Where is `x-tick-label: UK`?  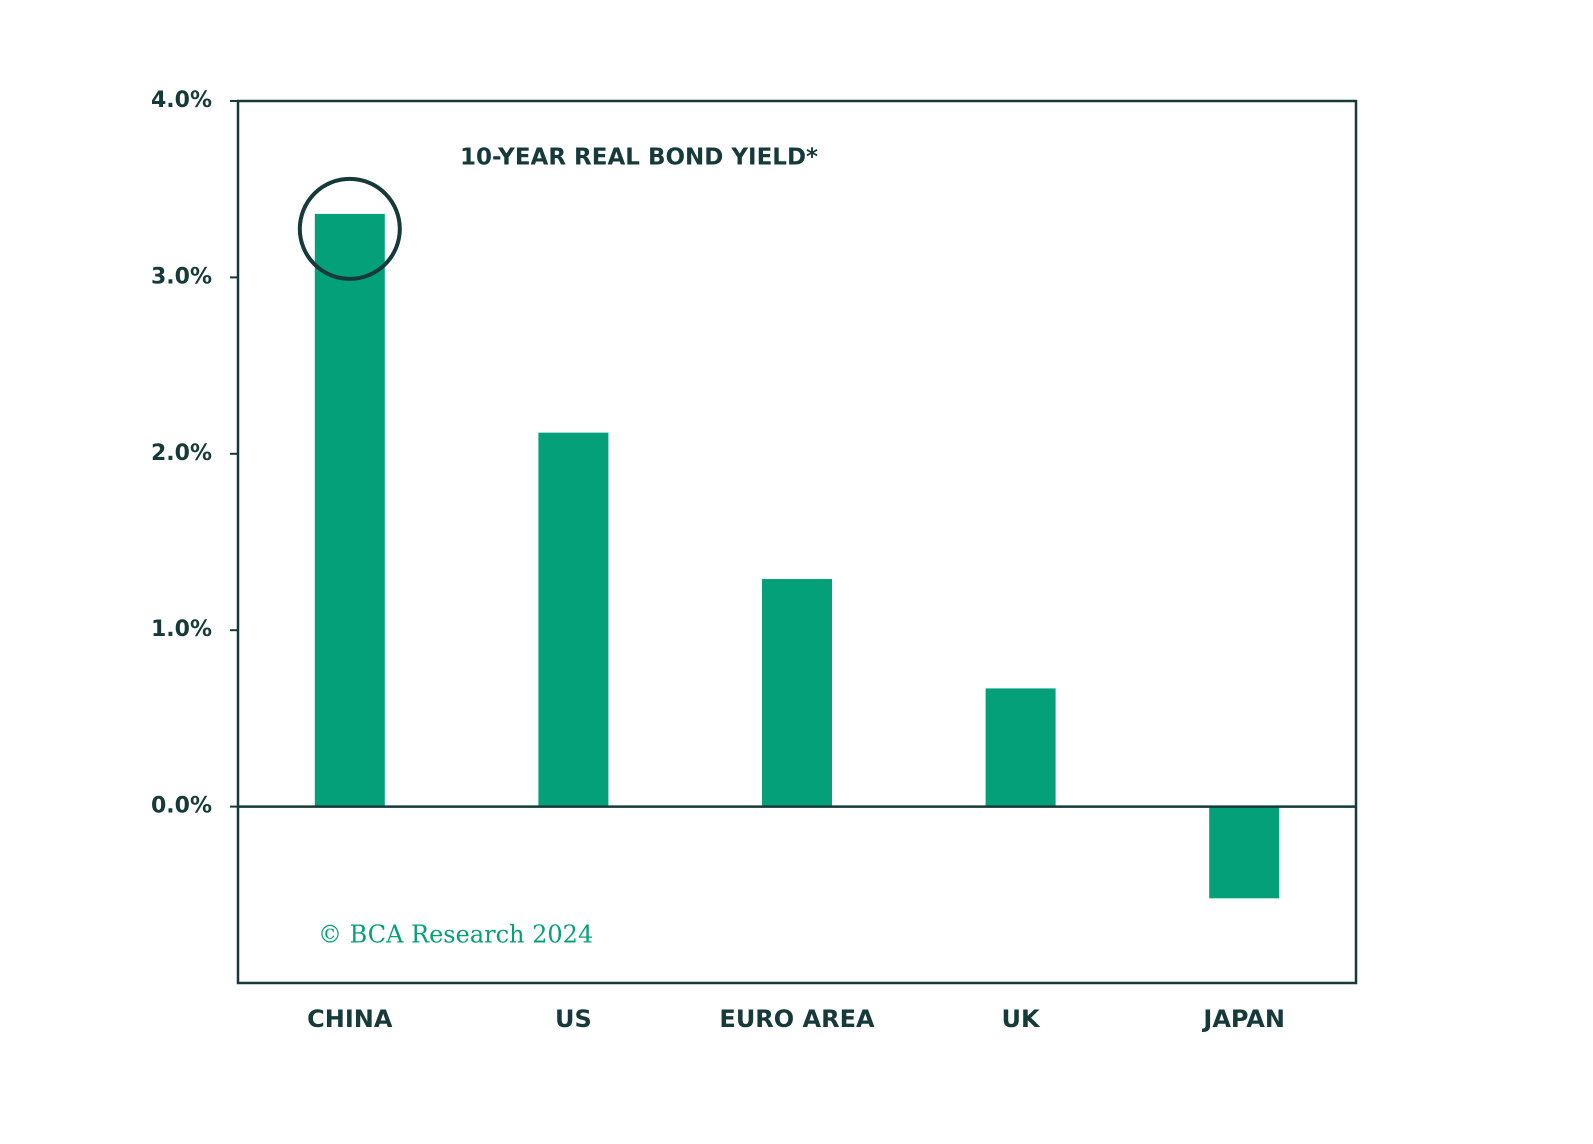
x-tick-label: UK is located at coordinates (1021, 1019).